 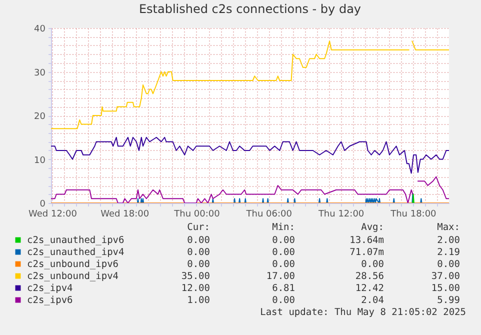 What do you see at coordinates (369, 276) in the screenshot?
I see `text: 28.56` at bounding box center [369, 276].